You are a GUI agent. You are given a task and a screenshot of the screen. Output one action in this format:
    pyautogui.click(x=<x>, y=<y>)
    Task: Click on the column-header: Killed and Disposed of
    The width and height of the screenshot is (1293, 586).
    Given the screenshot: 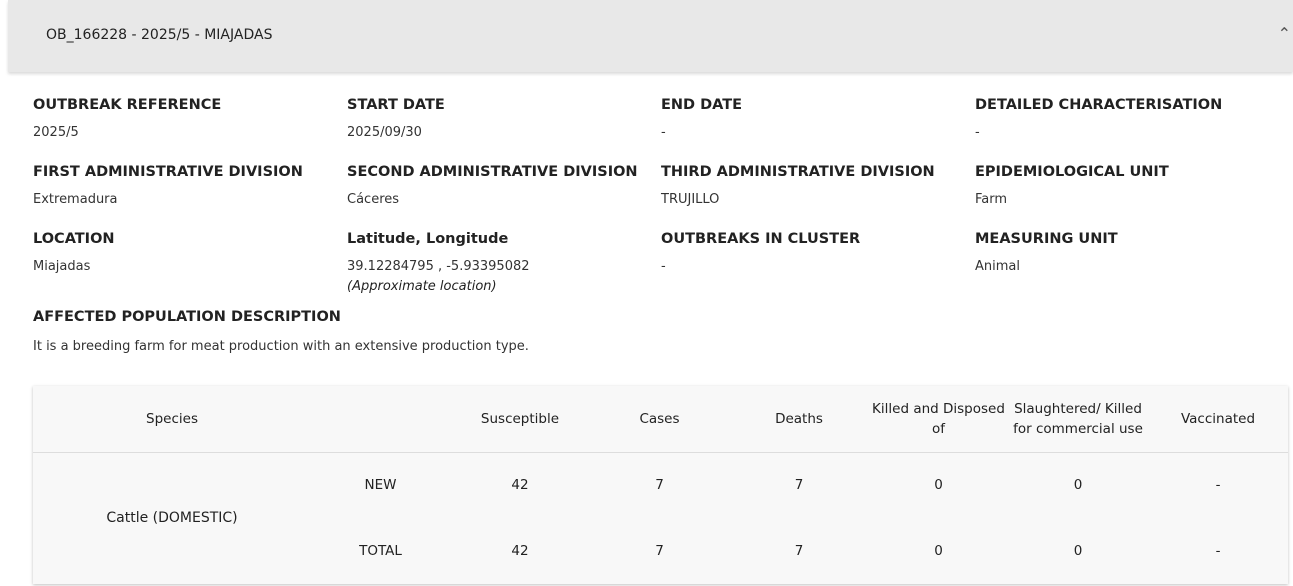 What is the action you would take?
    pyautogui.click(x=938, y=419)
    